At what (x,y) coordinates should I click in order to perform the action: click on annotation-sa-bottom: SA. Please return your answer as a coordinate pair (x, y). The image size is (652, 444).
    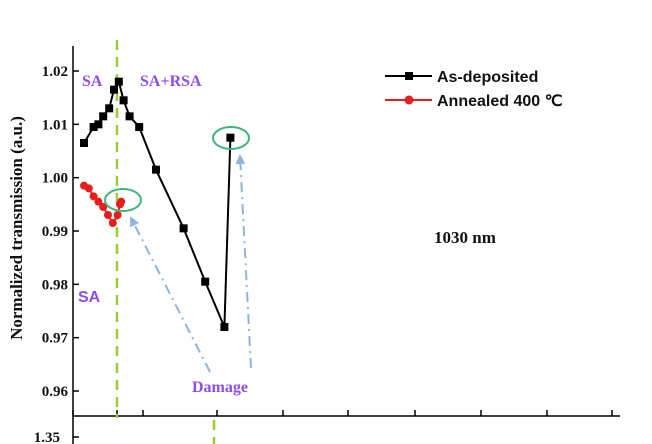
    Looking at the image, I should click on (89, 297).